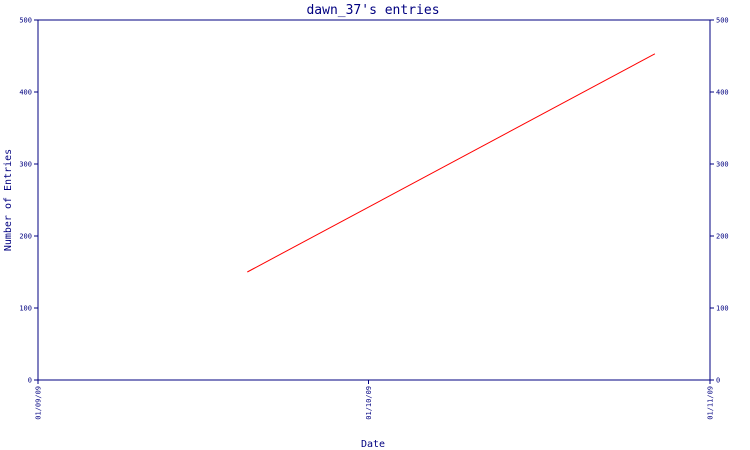  What do you see at coordinates (25, 21) in the screenshot?
I see `y-tick-label-left-5: 500` at bounding box center [25, 21].